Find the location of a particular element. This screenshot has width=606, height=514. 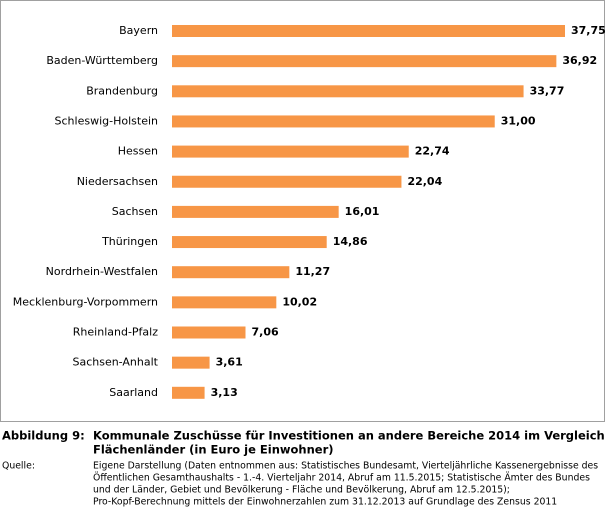

category-label: Bayern is located at coordinates (138, 30).